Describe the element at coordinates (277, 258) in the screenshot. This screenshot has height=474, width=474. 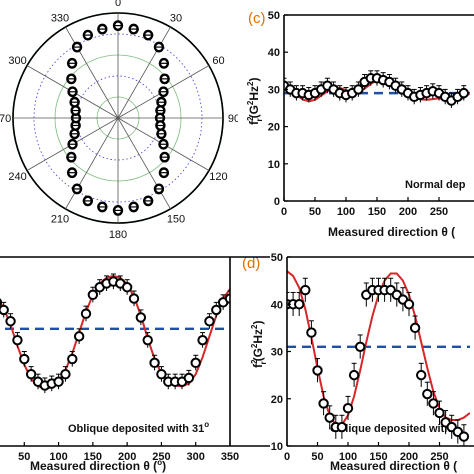
I see `panel-d-ytick-label: 50` at that location.